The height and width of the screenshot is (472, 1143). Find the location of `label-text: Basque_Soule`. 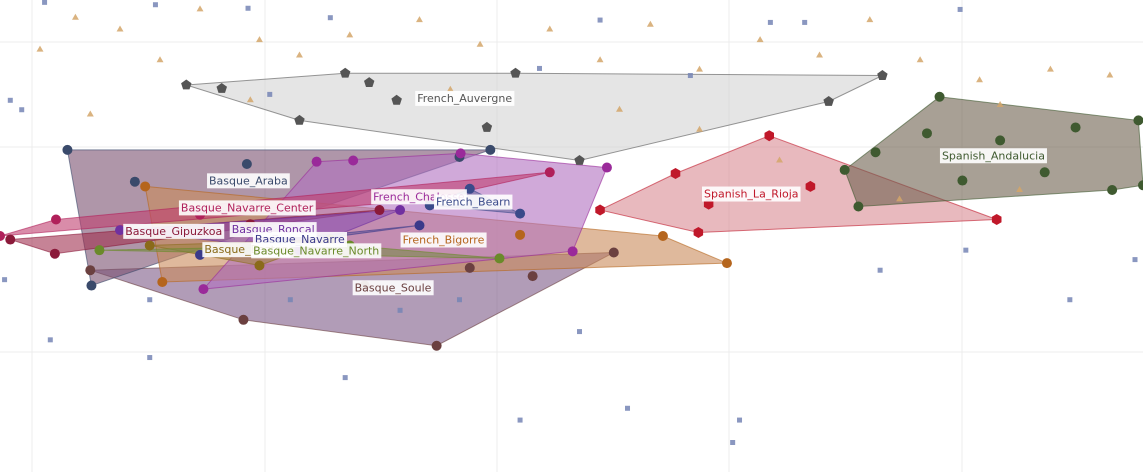

label-text: Basque_Soule is located at coordinates (393, 287).